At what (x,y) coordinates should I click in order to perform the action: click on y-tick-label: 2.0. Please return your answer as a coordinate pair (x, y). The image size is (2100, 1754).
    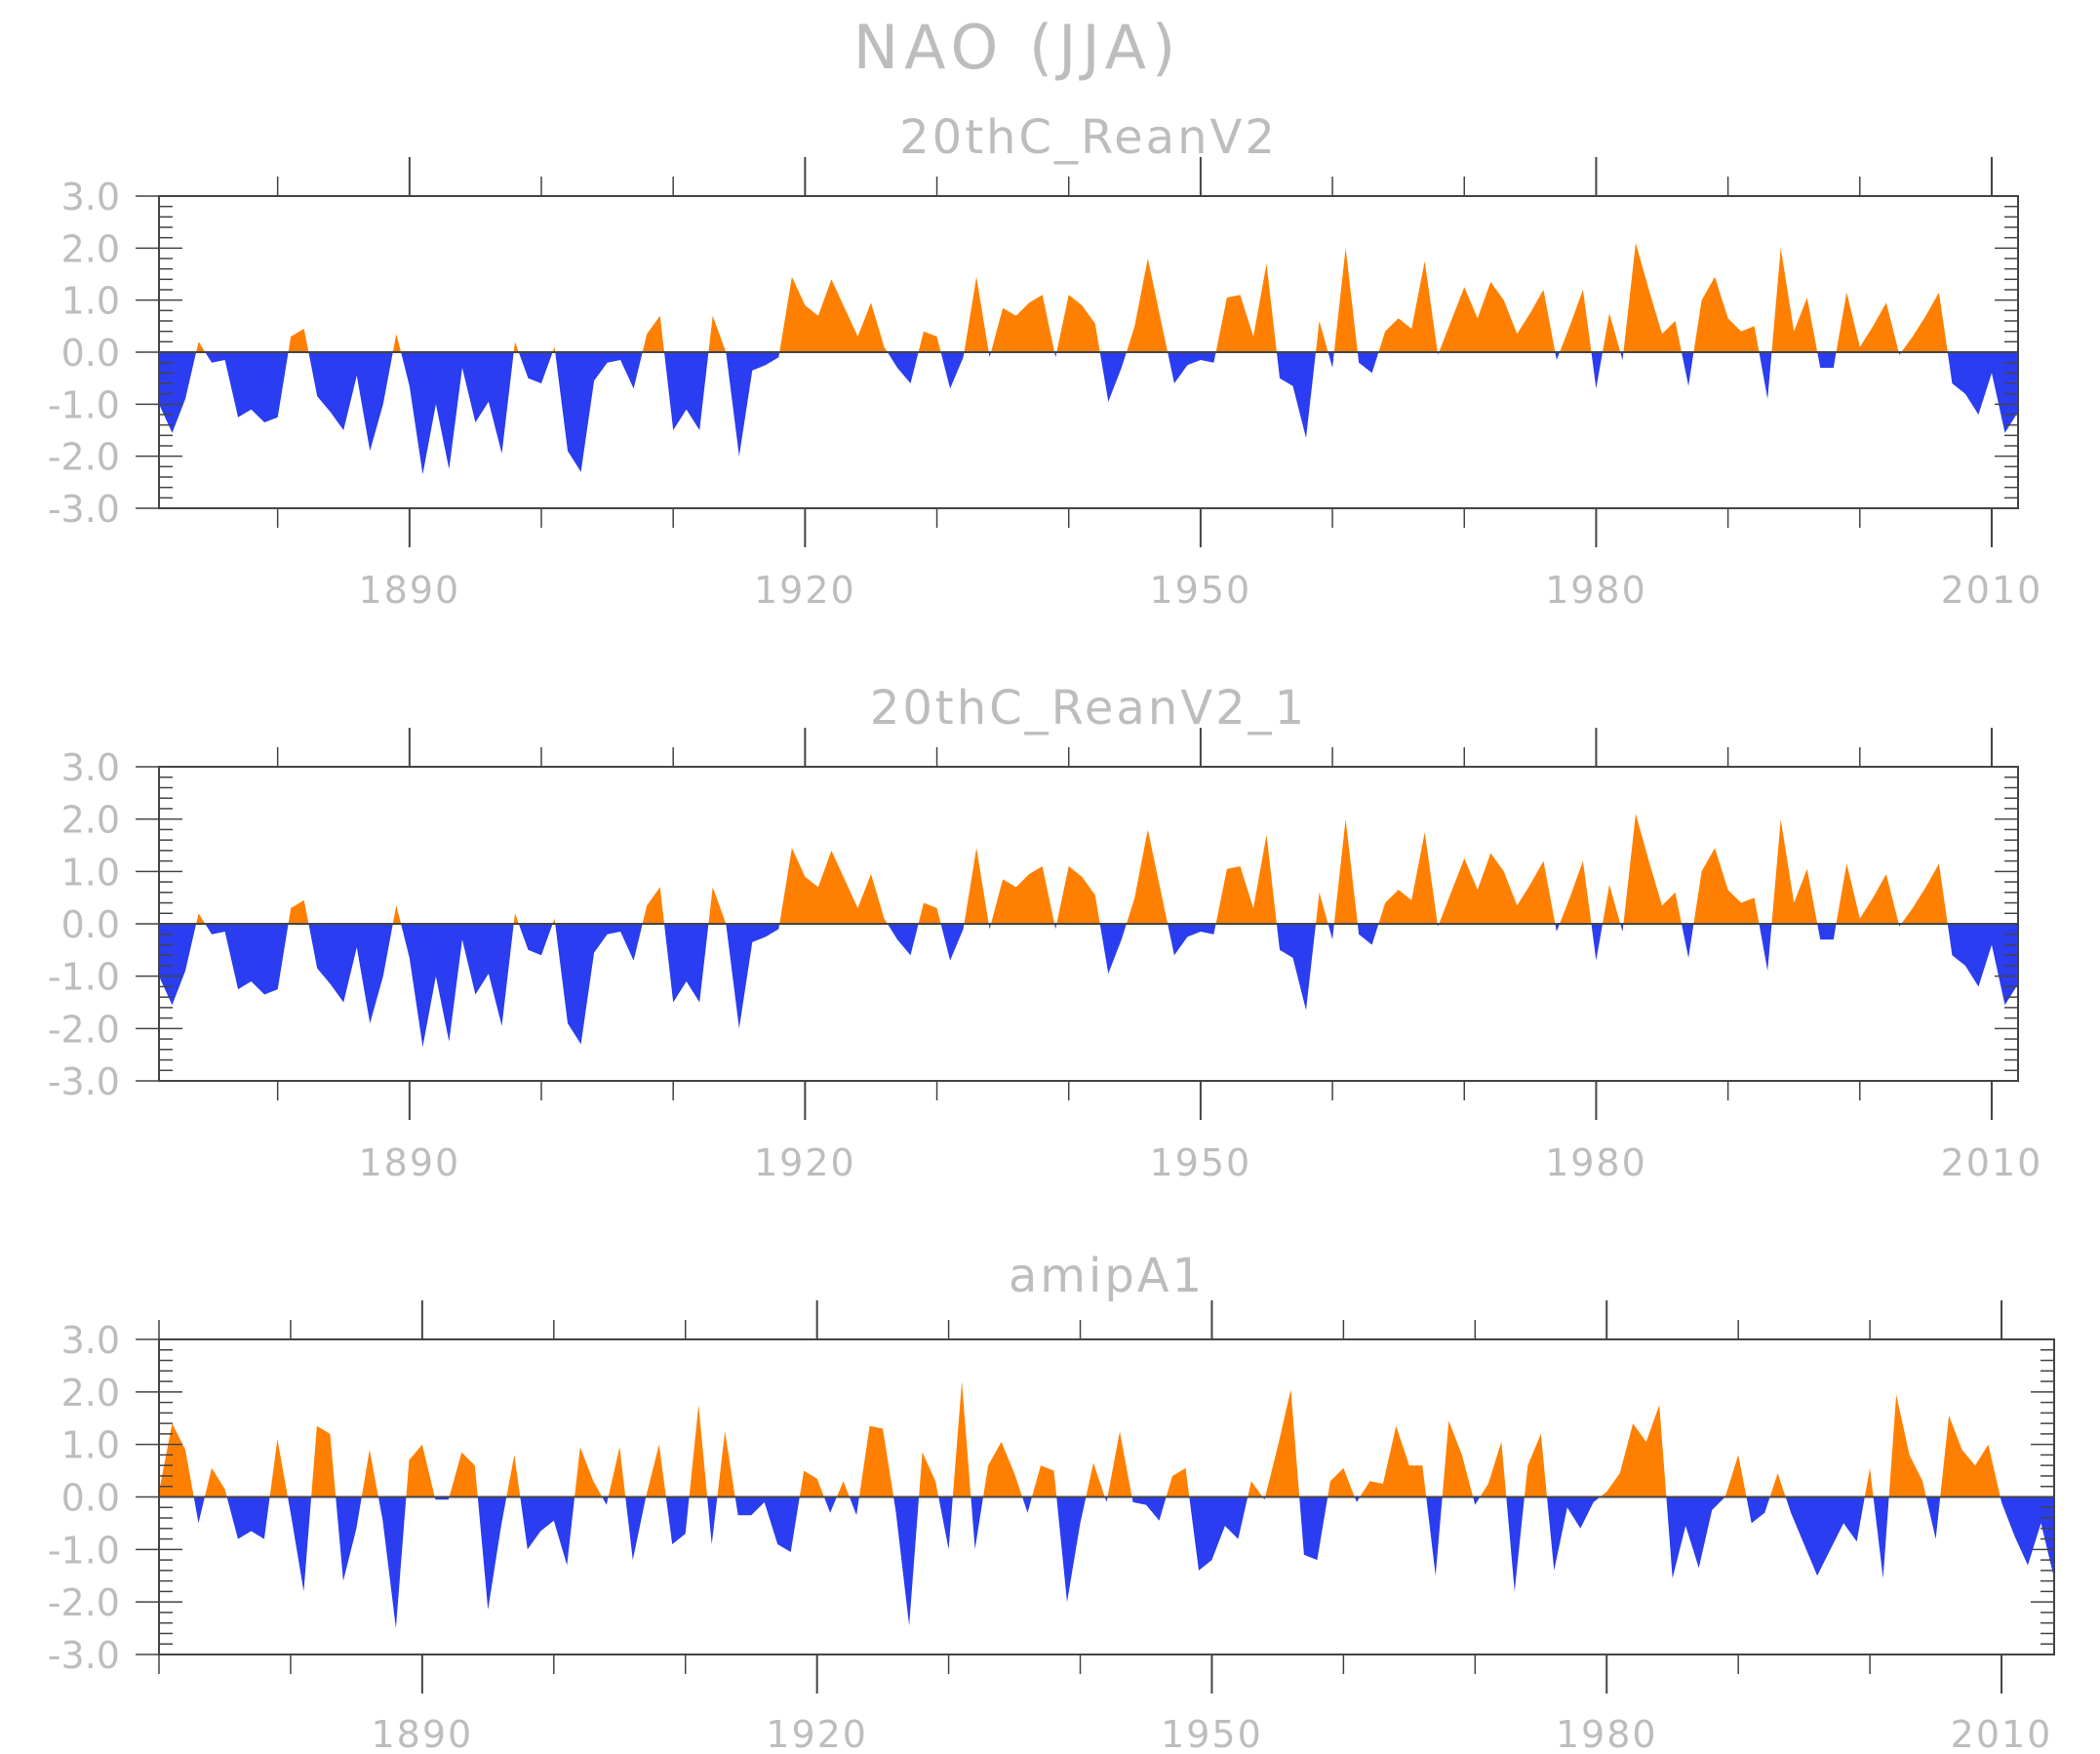
    Looking at the image, I should click on (91, 1393).